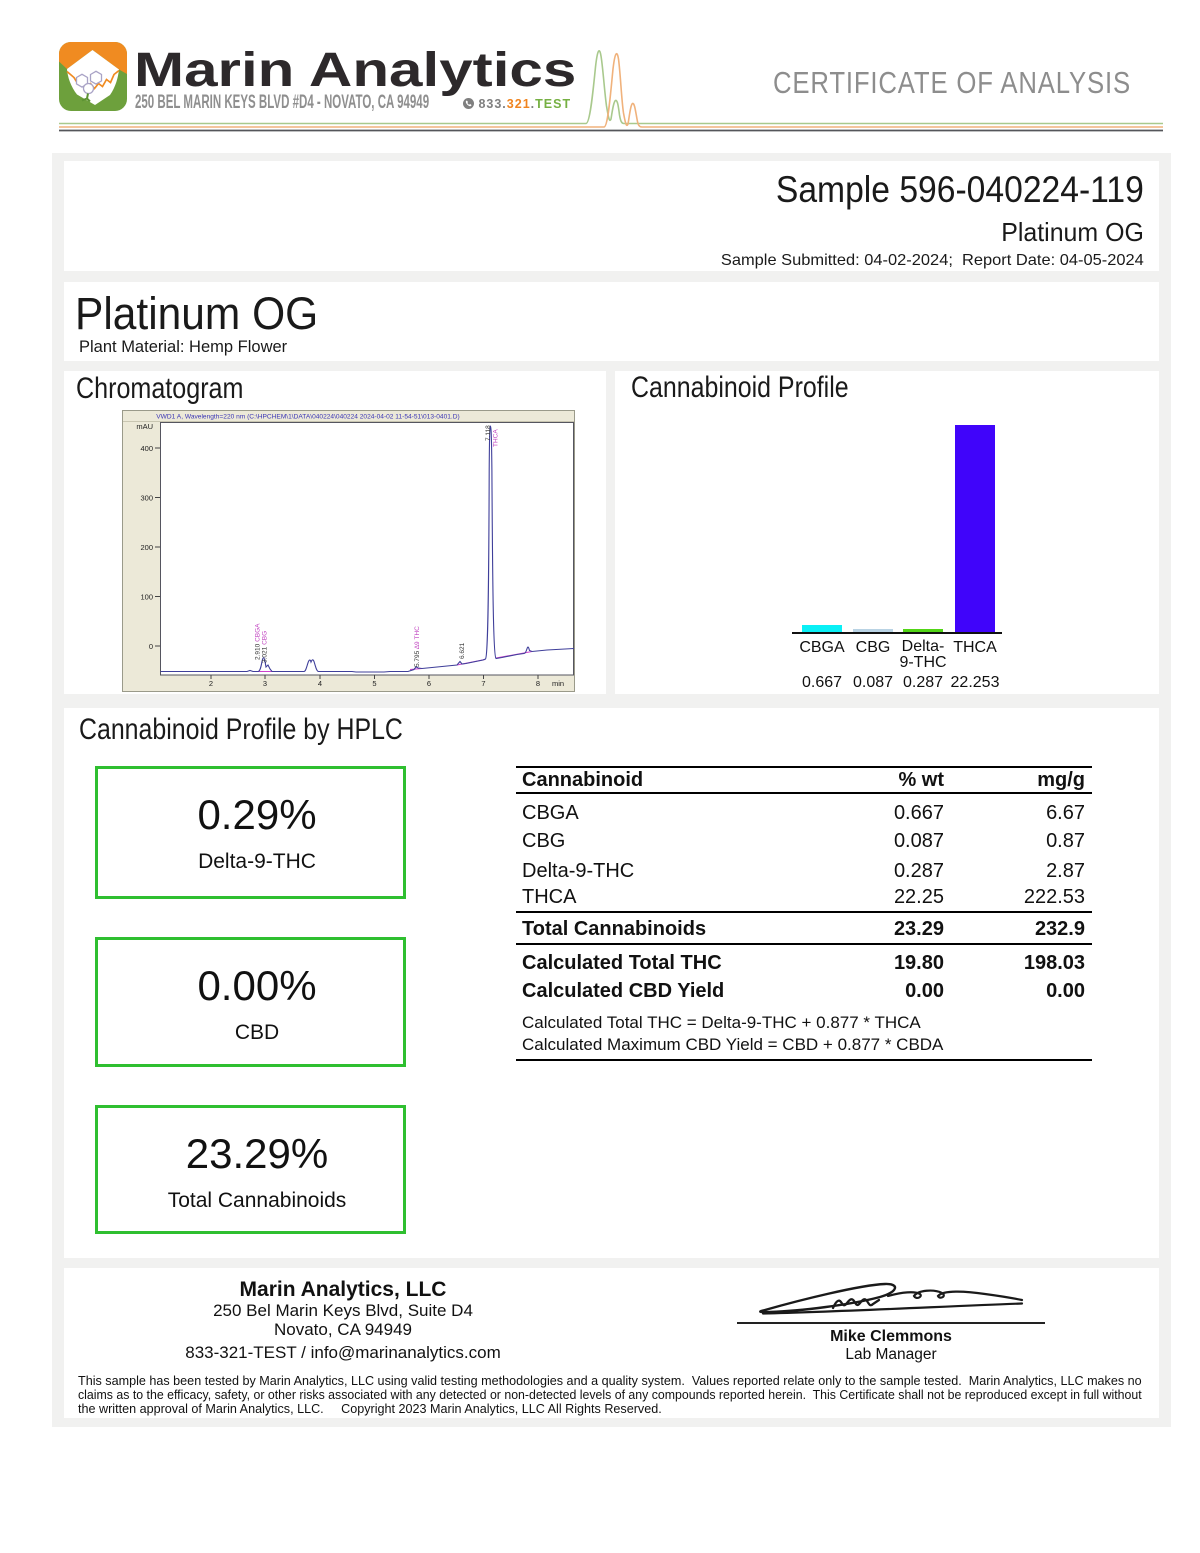 This screenshot has height=1553, width=1200. What do you see at coordinates (488, 433) in the screenshot?
I see `svg-text: 7.118` at bounding box center [488, 433].